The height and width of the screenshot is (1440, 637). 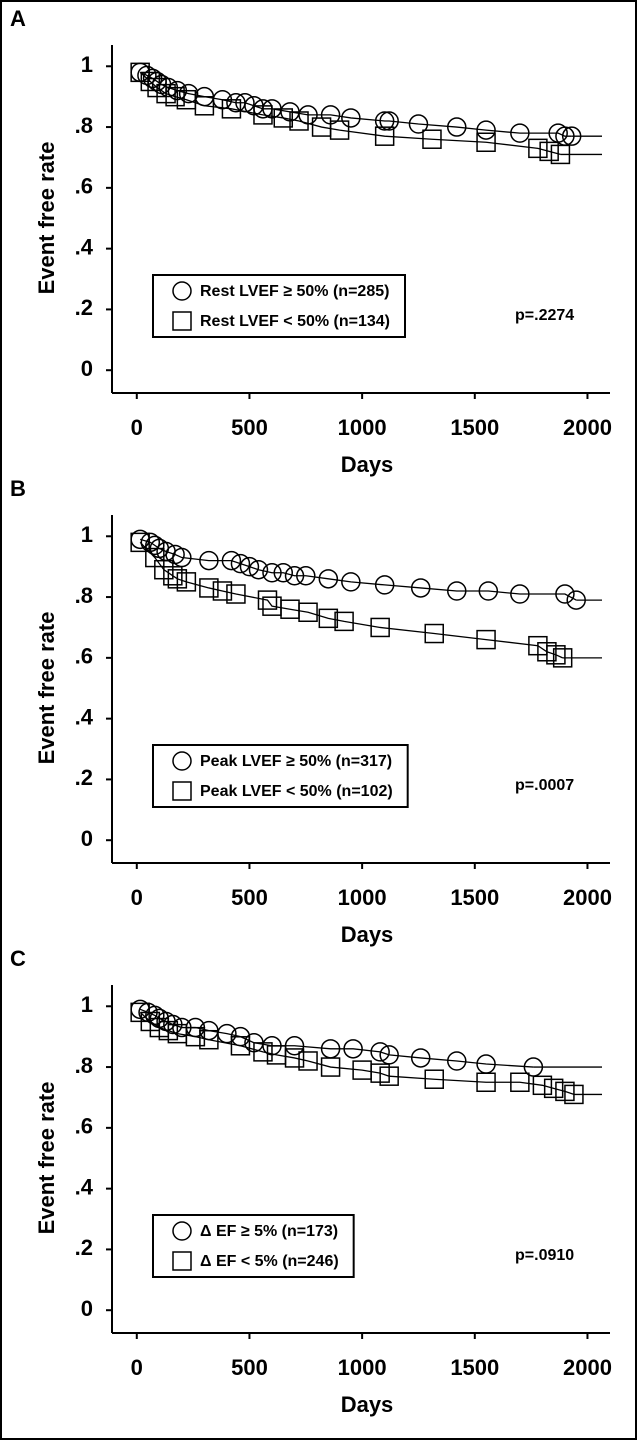 What do you see at coordinates (84, 1065) in the screenshot?
I see `y-tick-label: .8` at bounding box center [84, 1065].